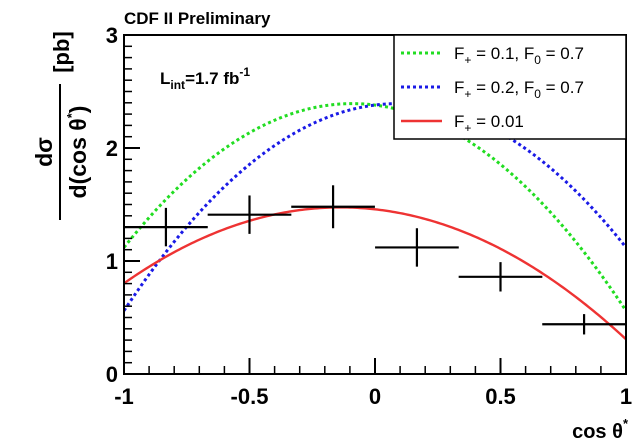 The image size is (634, 445). What do you see at coordinates (112, 148) in the screenshot?
I see `y-tick-label: 2` at bounding box center [112, 148].